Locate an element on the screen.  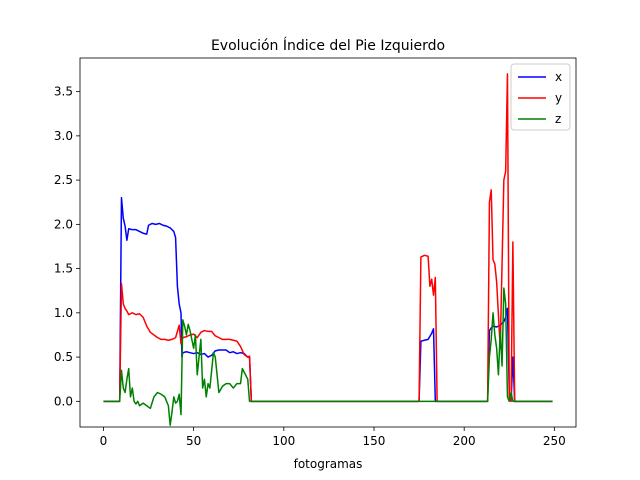
y-tick-label: 2.0 is located at coordinates (63, 224).